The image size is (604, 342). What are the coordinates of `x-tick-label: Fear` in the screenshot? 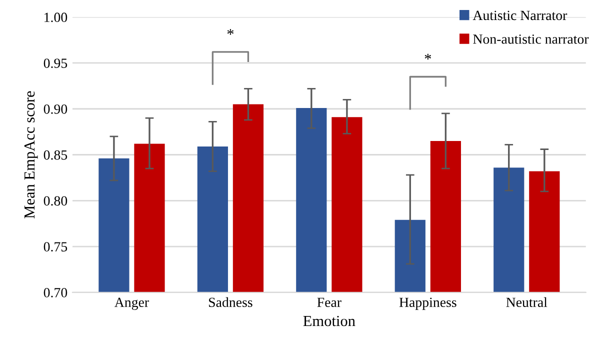 It's located at (329, 303).